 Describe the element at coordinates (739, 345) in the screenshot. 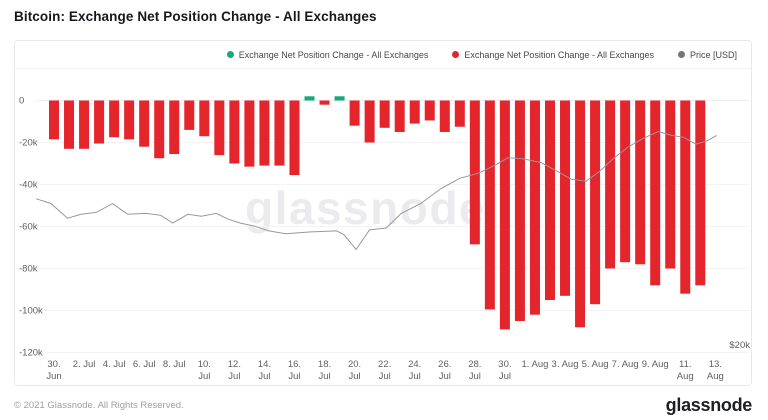

I see `right-axis-tick-label: $20k` at that location.